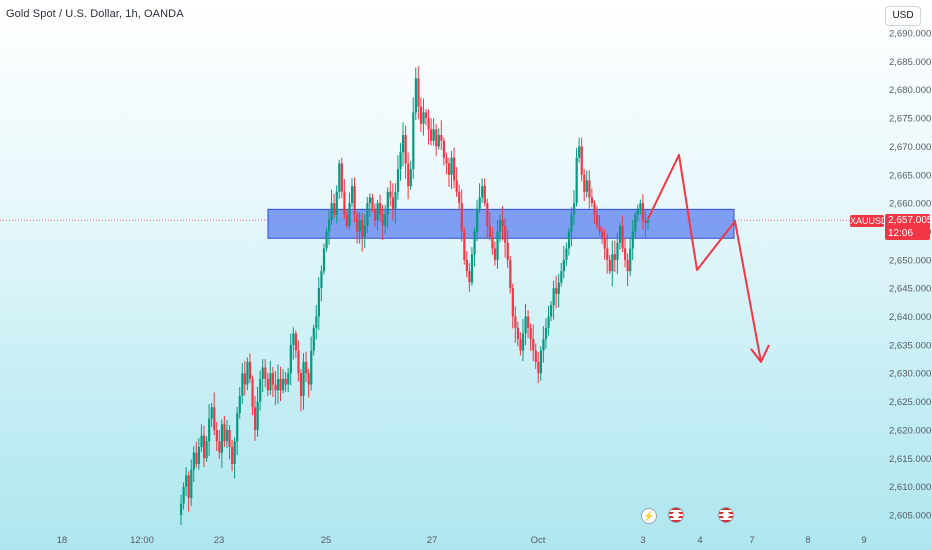 Image resolution: width=932 pixels, height=550 pixels. What do you see at coordinates (910, 345) in the screenshot?
I see `y-tick-label: 2,635.000` at bounding box center [910, 345].